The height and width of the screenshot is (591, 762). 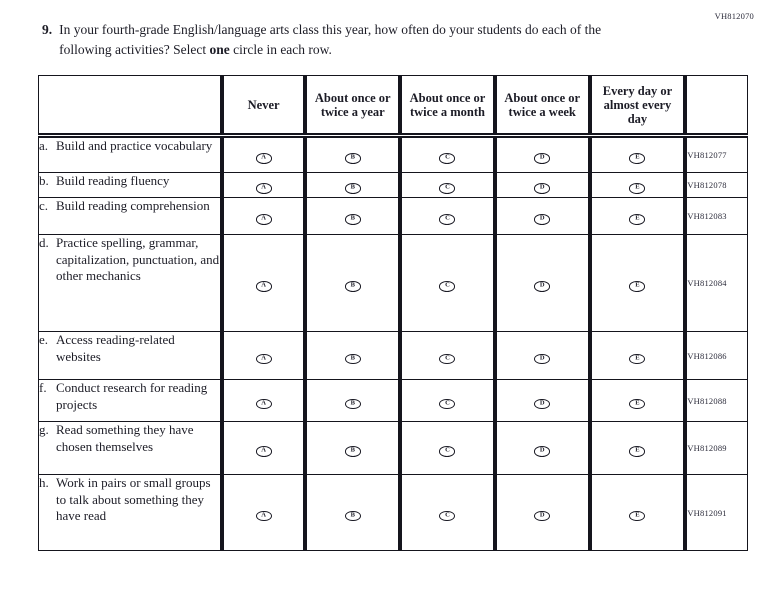 What do you see at coordinates (130, 106) in the screenshot?
I see `header-blank-labels` at bounding box center [130, 106].